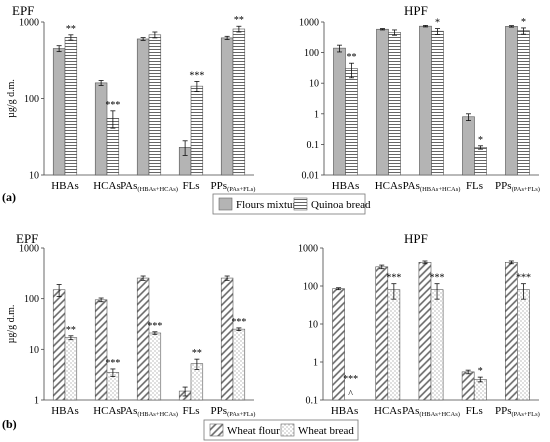  Describe the element at coordinates (268, 205) in the screenshot. I see `legend-a-label-flours: Flours mixture` at that location.